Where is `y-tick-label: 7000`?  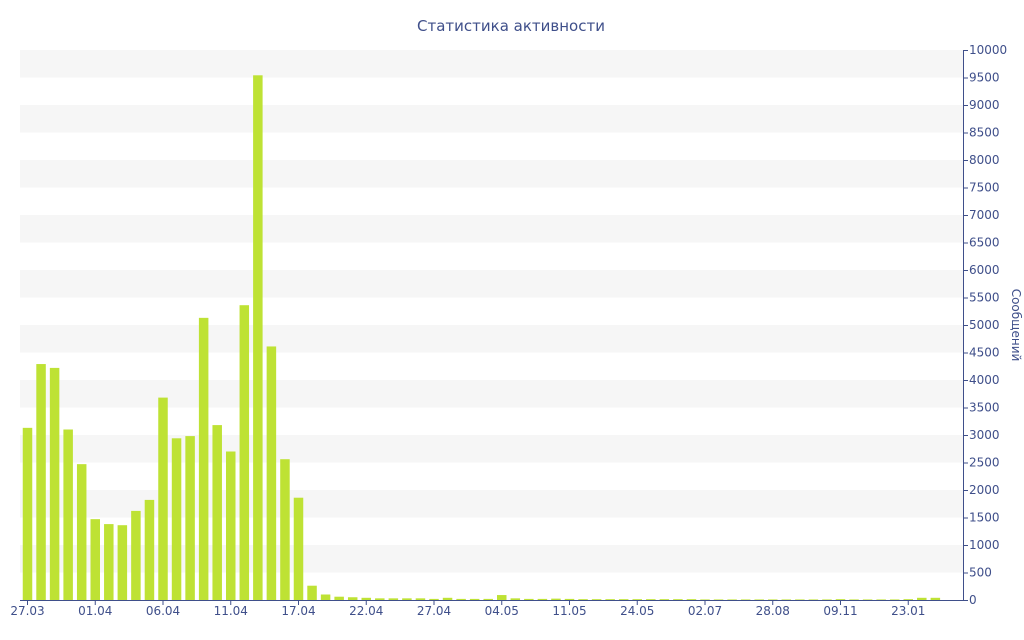 y-tick-label: 7000 is located at coordinates (984, 215).